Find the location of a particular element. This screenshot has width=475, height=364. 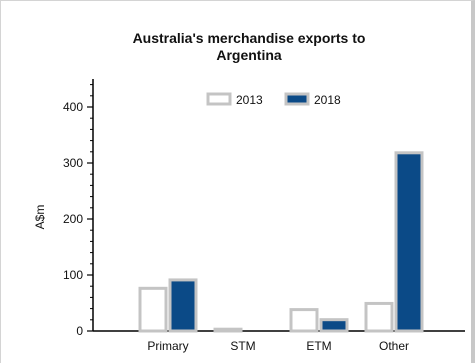

x-tick-label-stm: STM is located at coordinates (242, 346).